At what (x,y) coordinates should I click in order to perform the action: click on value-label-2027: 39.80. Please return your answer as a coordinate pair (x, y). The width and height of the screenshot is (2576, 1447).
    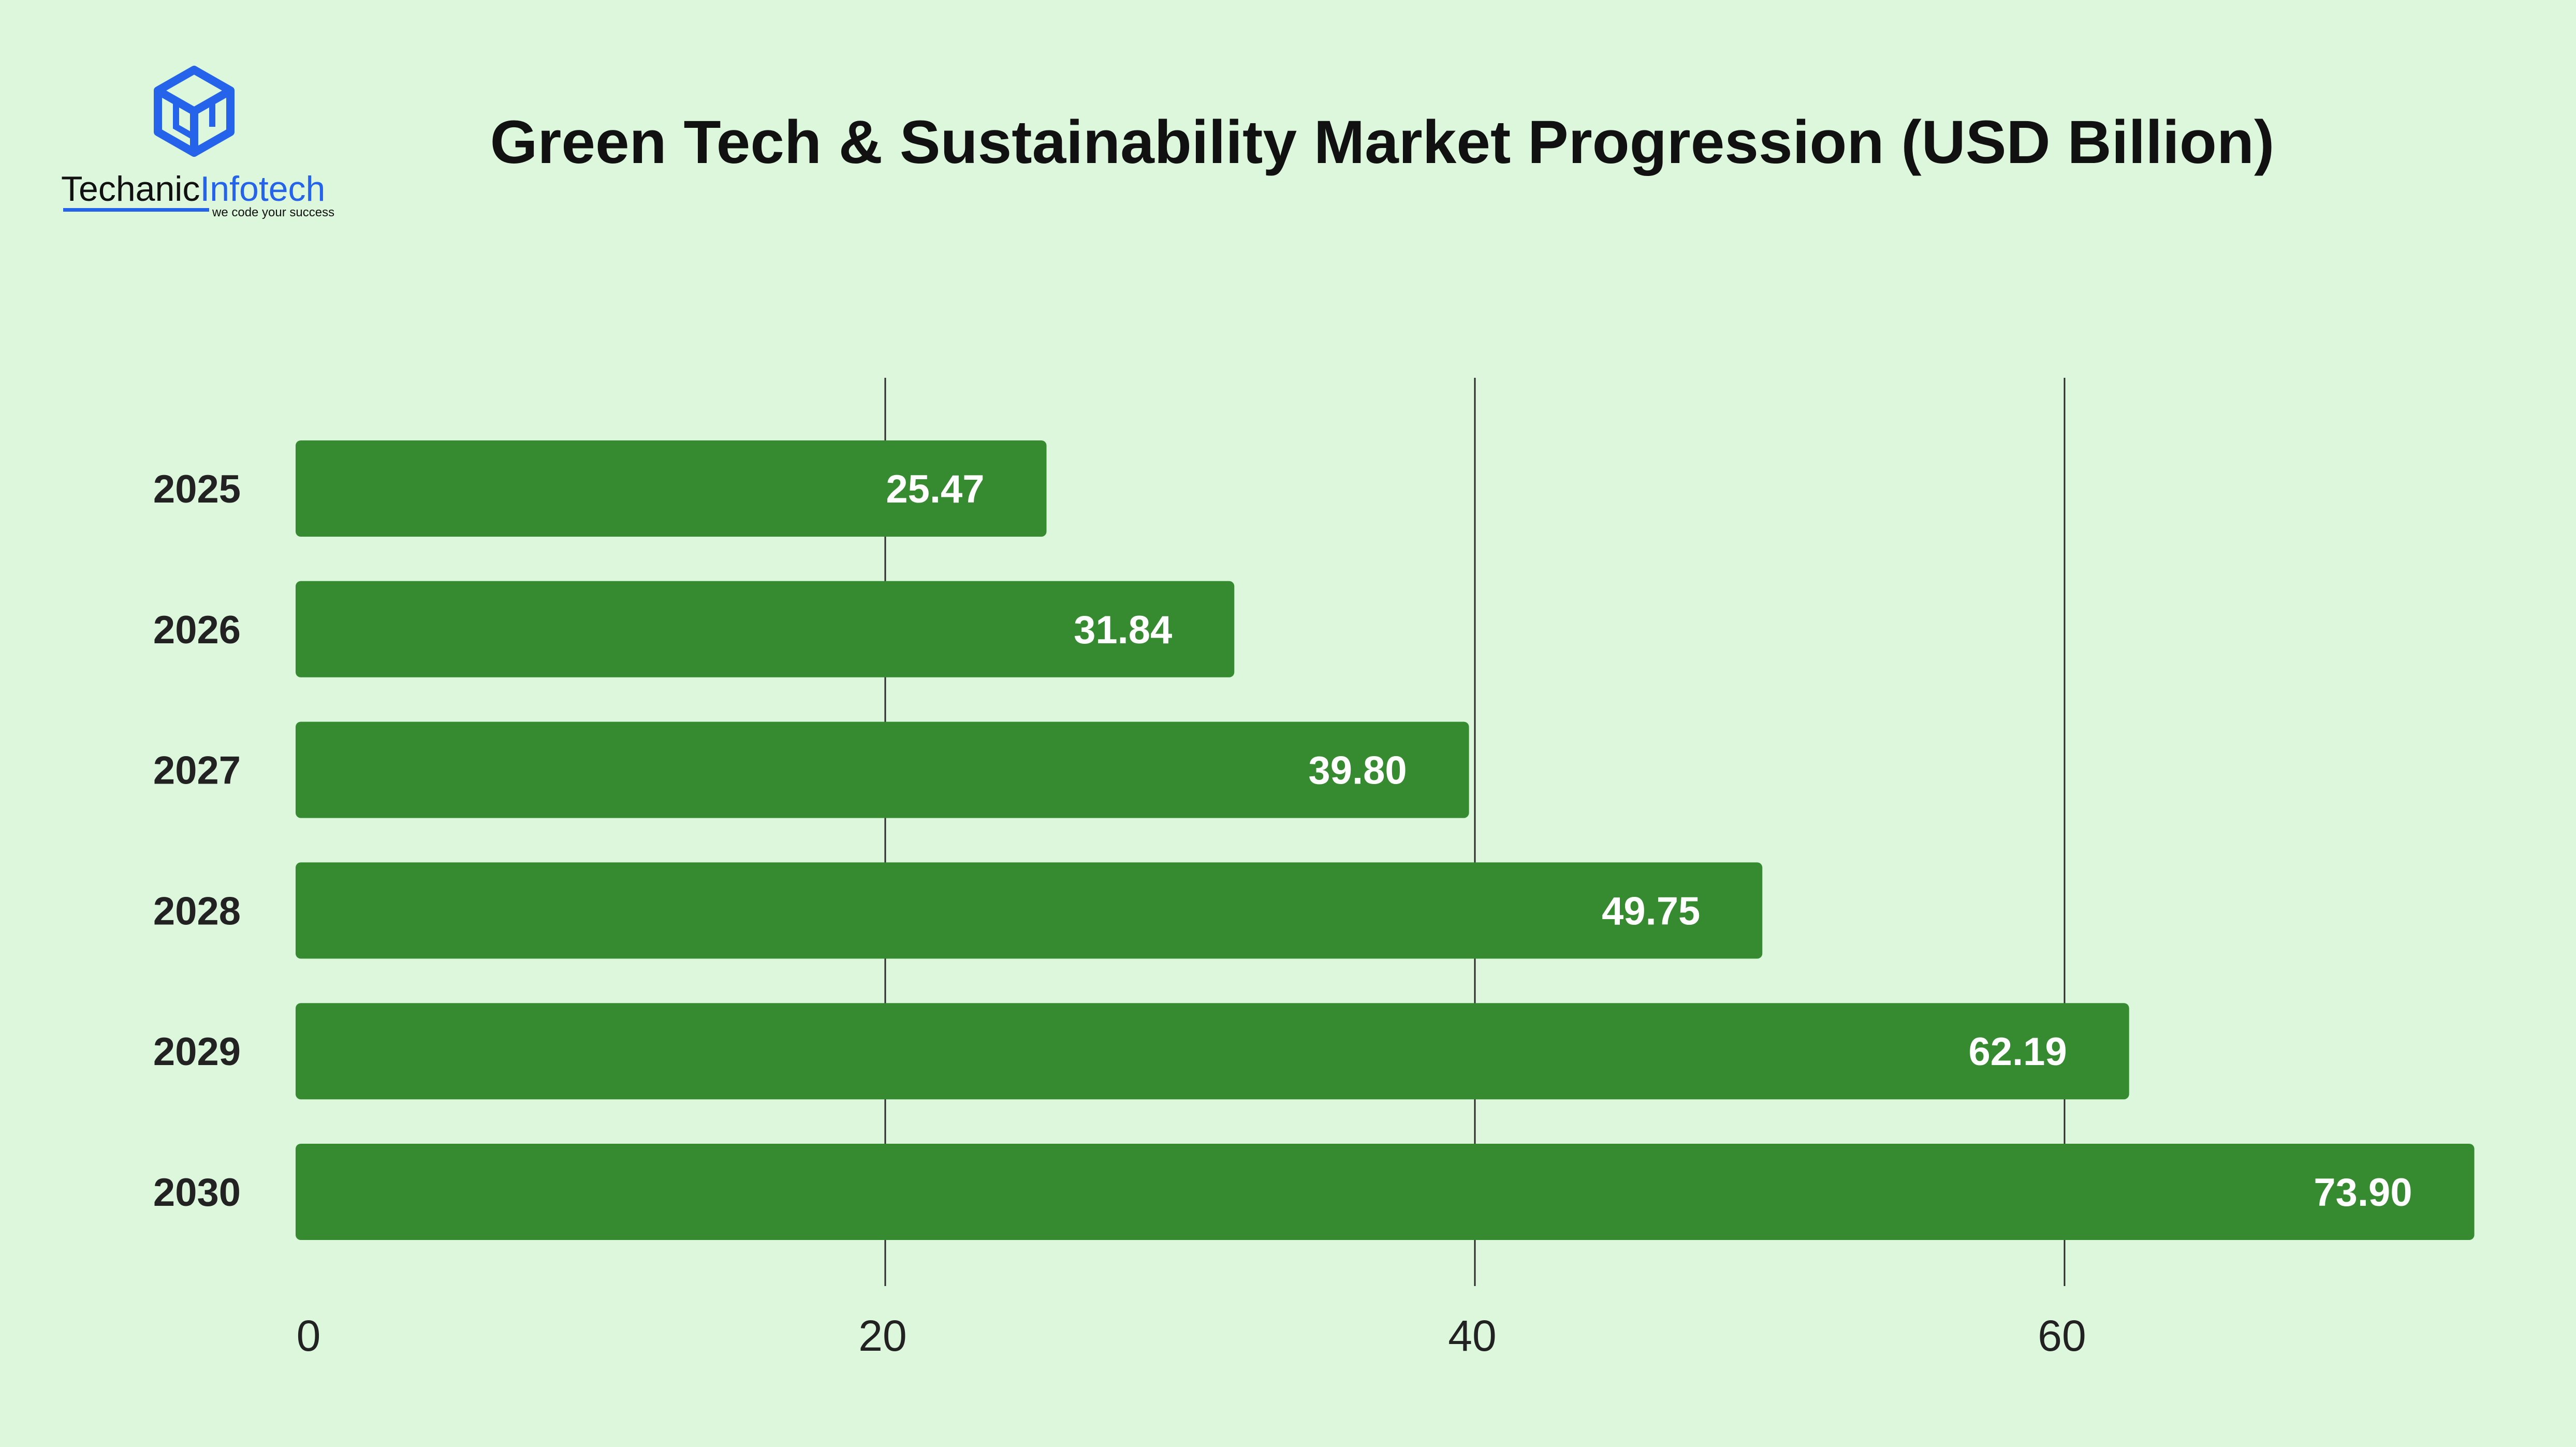
    Looking at the image, I should click on (1357, 771).